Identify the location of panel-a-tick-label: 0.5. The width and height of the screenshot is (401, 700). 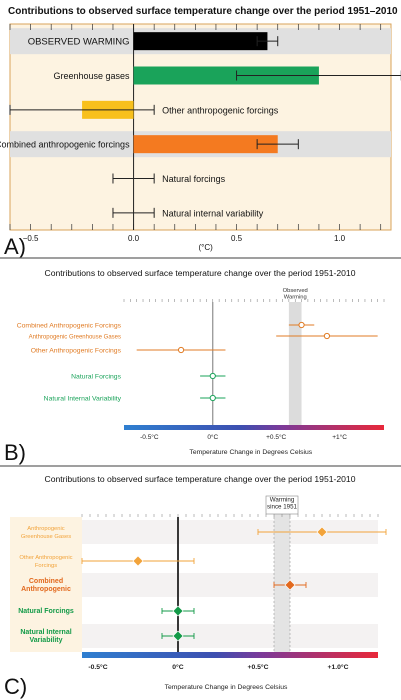
(237, 238).